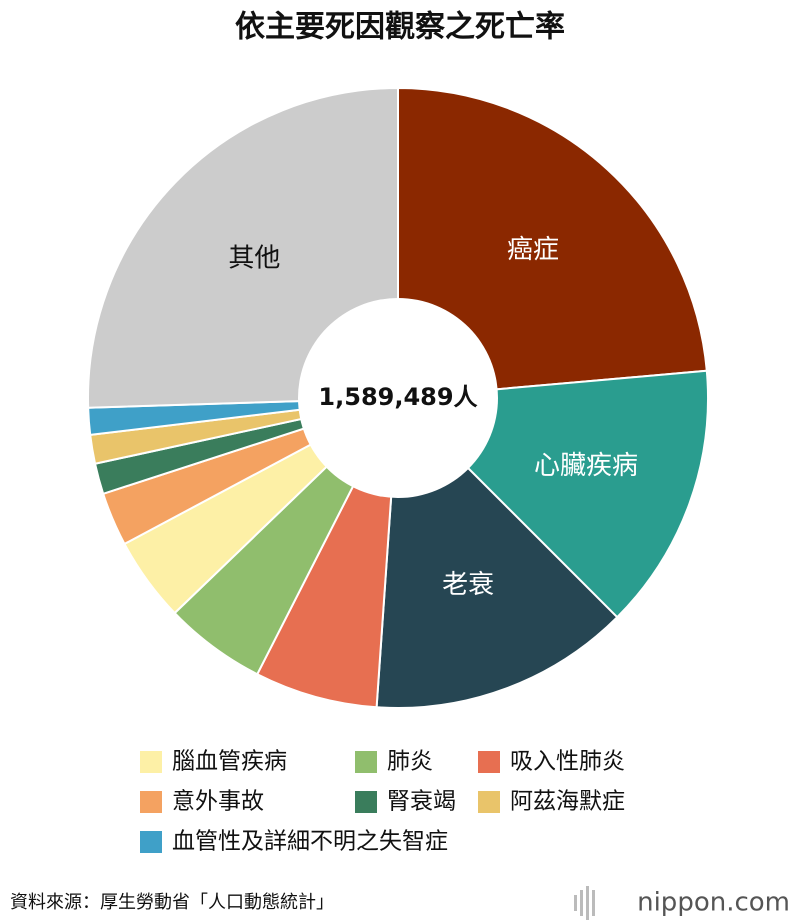 The width and height of the screenshot is (800, 924). Describe the element at coordinates (533, 250) in the screenshot. I see `slice-label: 癌症` at that location.